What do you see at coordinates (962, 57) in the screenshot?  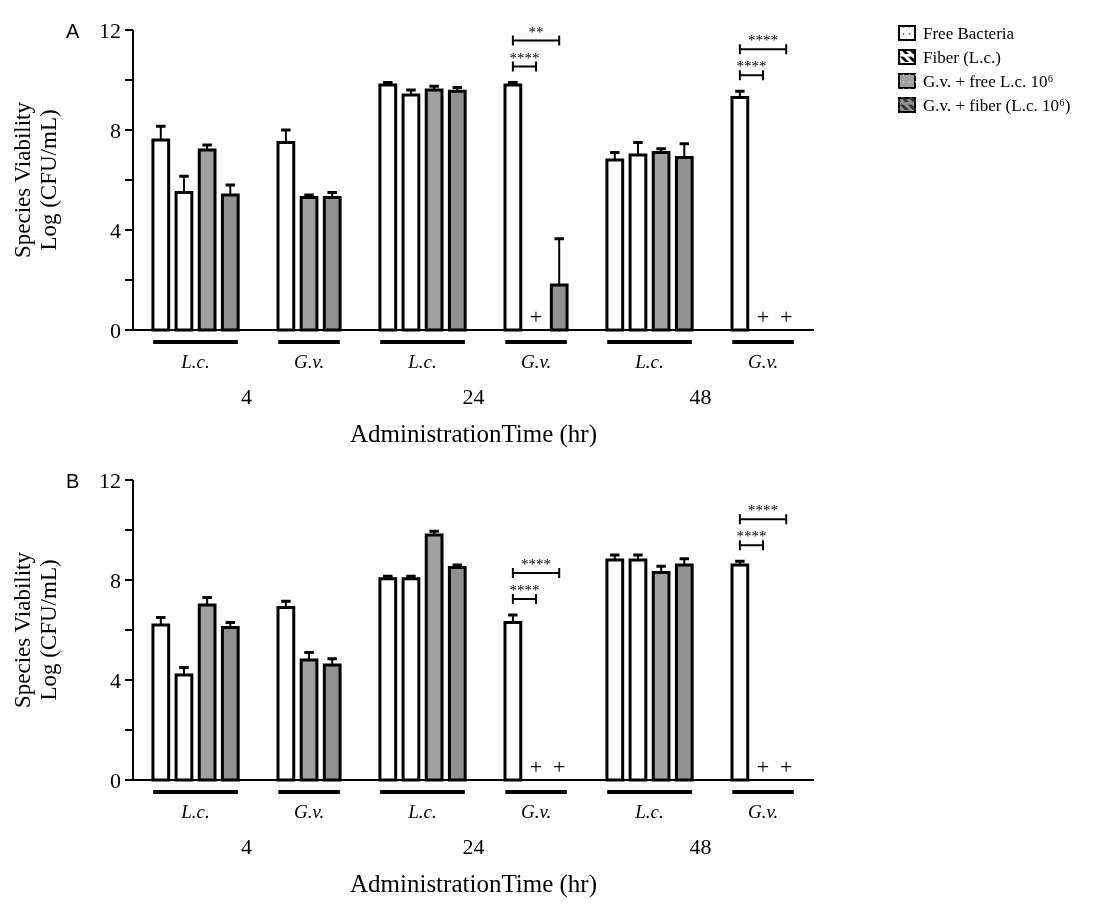 I see `legend-label: Fiber (L.c.)` at bounding box center [962, 57].